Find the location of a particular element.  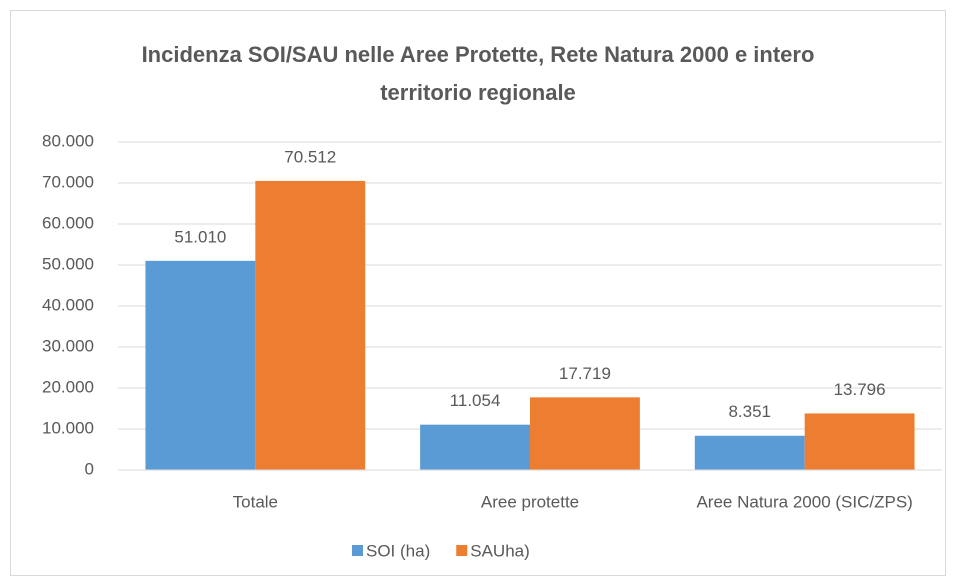

y-tick-label: 80.000 is located at coordinates (68, 140).